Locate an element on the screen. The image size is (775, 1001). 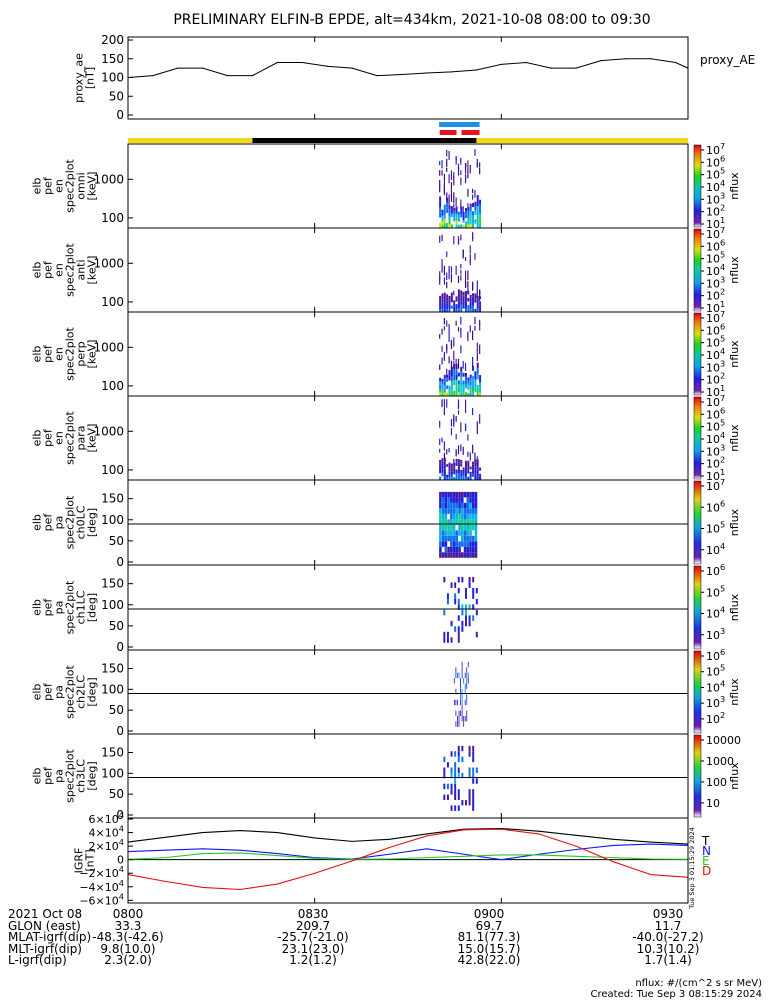
y-tick-label-anti: 100 is located at coordinates (112, 302).